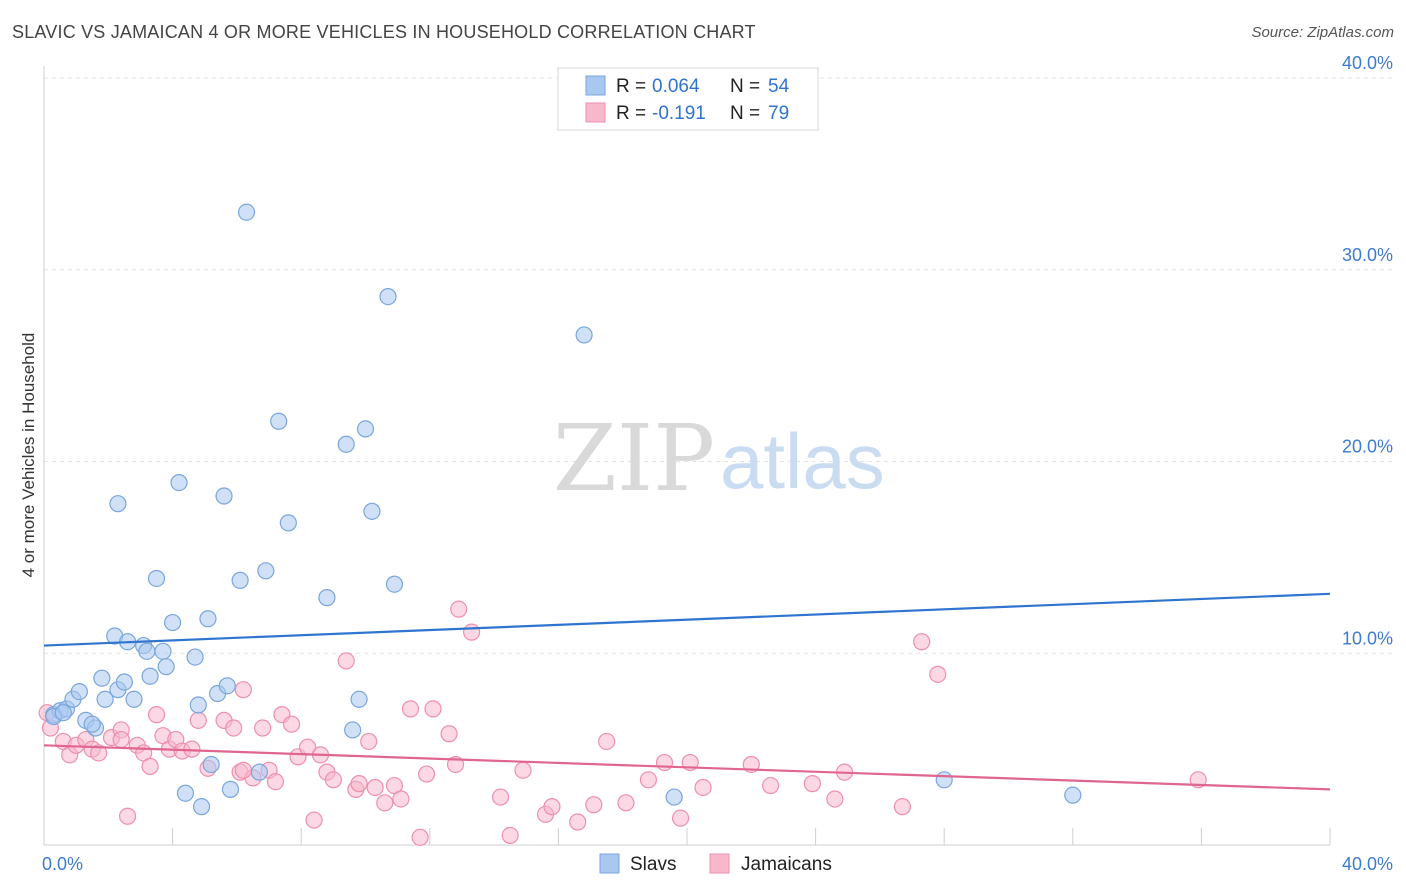 This screenshot has height=892, width=1406. What do you see at coordinates (653, 864) in the screenshot?
I see `legend-bottom-slavs-label: Slavs` at bounding box center [653, 864].